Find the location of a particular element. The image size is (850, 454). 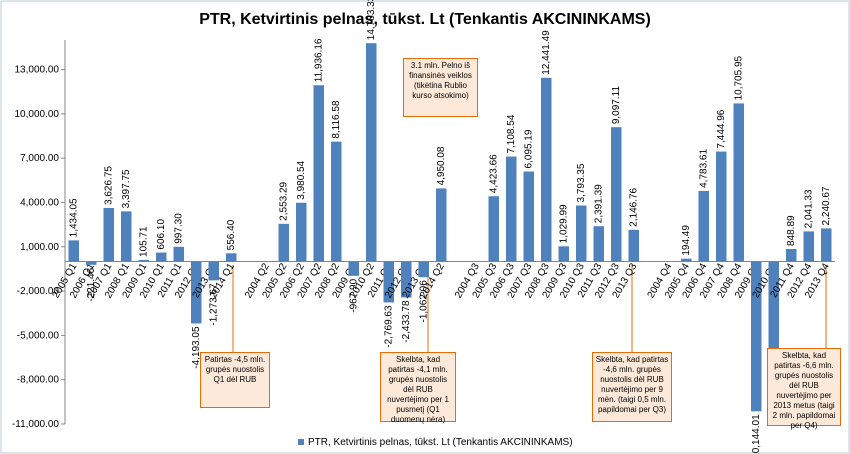

y-tick-label: -2,000.00 is located at coordinates (38, 291).